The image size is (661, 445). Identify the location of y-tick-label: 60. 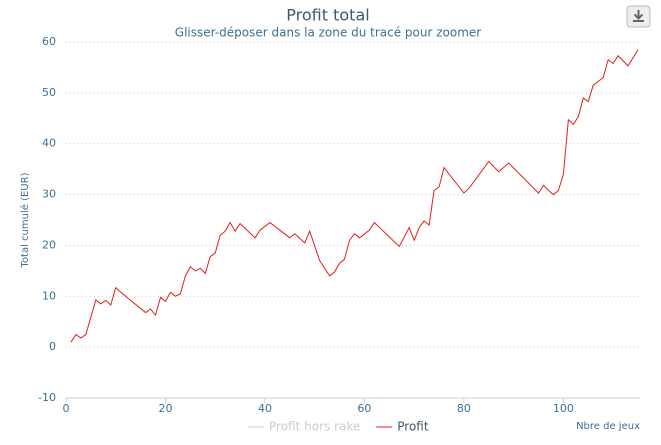
(49, 41).